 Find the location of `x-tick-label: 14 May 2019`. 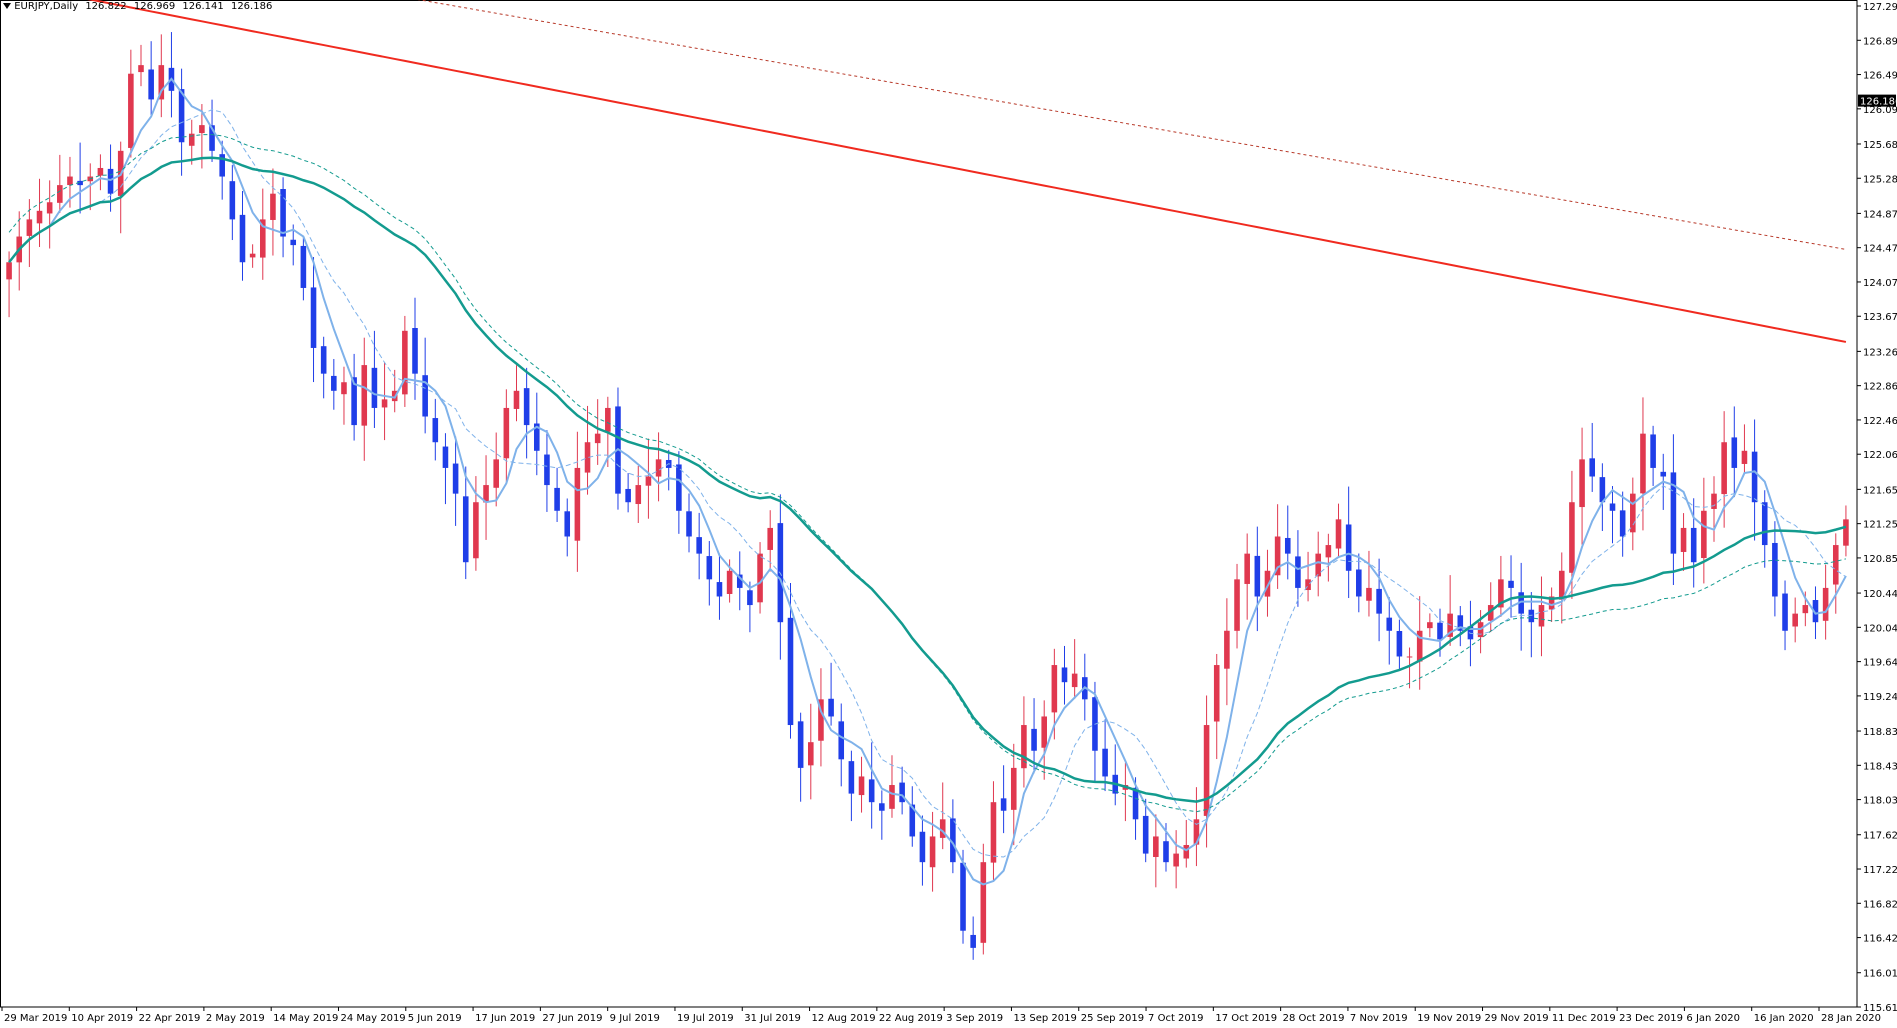

x-tick-label: 14 May 2019 is located at coordinates (305, 1018).